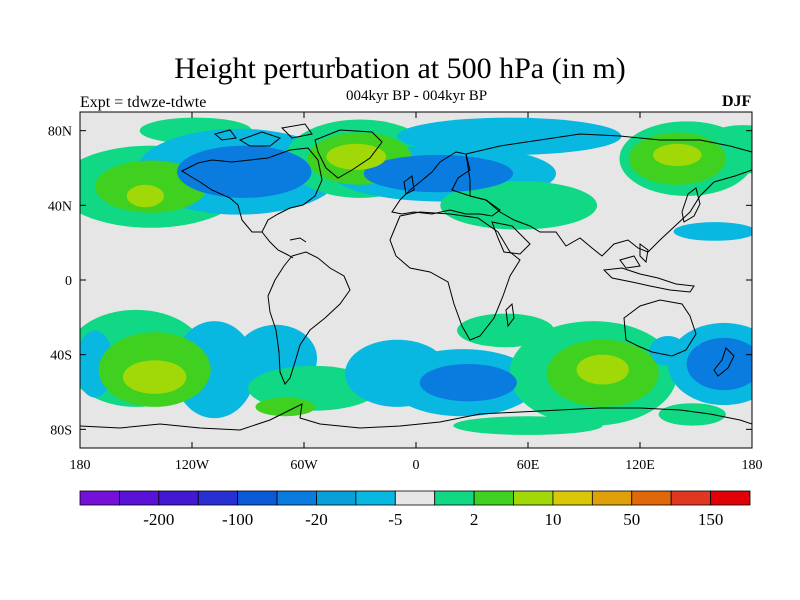 This screenshot has width=800, height=600. Describe the element at coordinates (416, 96) in the screenshot. I see `plot-subtitle: 004kyr BP - 004kyr BP` at that location.